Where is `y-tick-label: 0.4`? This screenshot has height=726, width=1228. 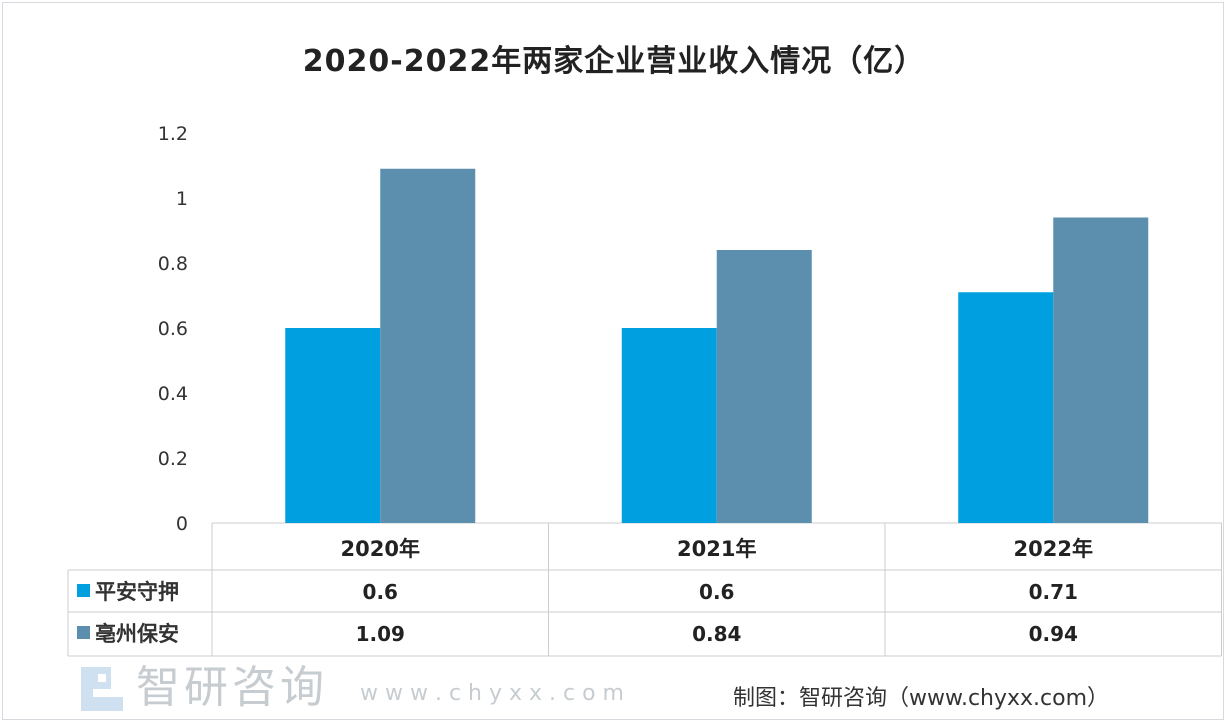
y-tick-label: 0.4 is located at coordinates (173, 394).